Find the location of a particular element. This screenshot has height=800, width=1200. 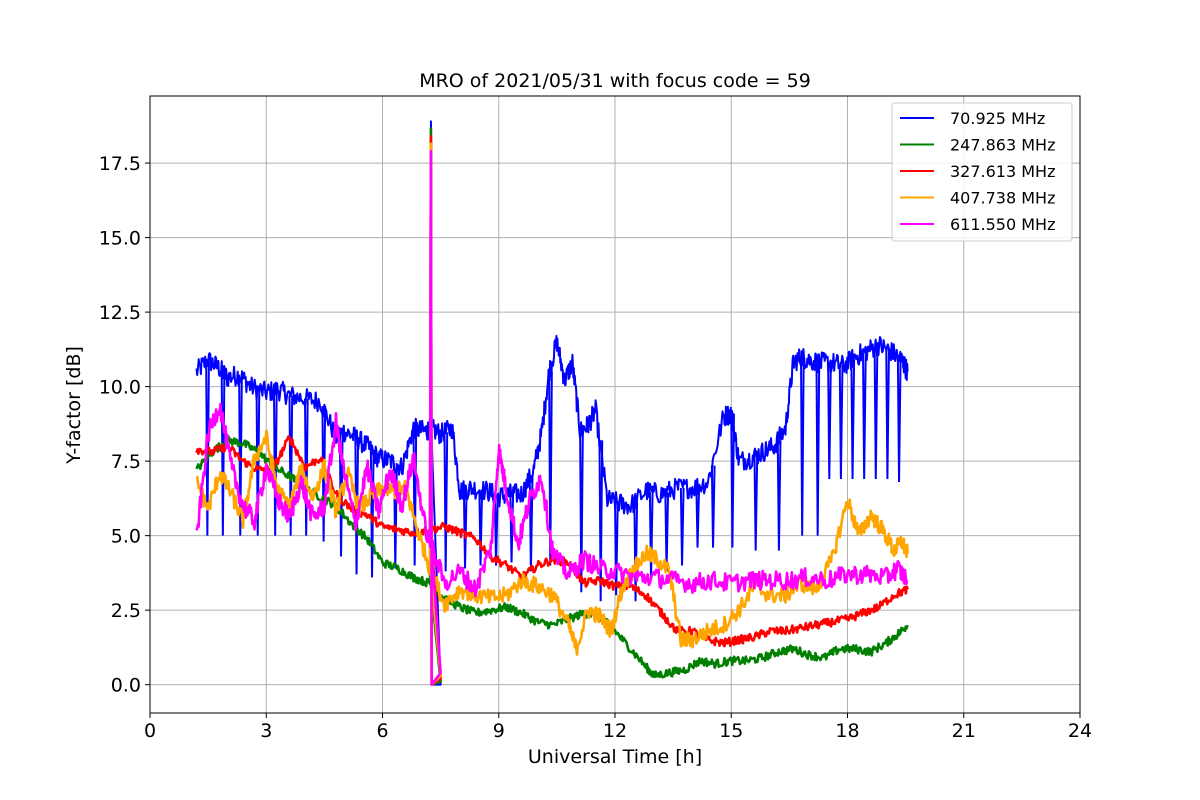

x-tick-label: 6 is located at coordinates (382, 731).